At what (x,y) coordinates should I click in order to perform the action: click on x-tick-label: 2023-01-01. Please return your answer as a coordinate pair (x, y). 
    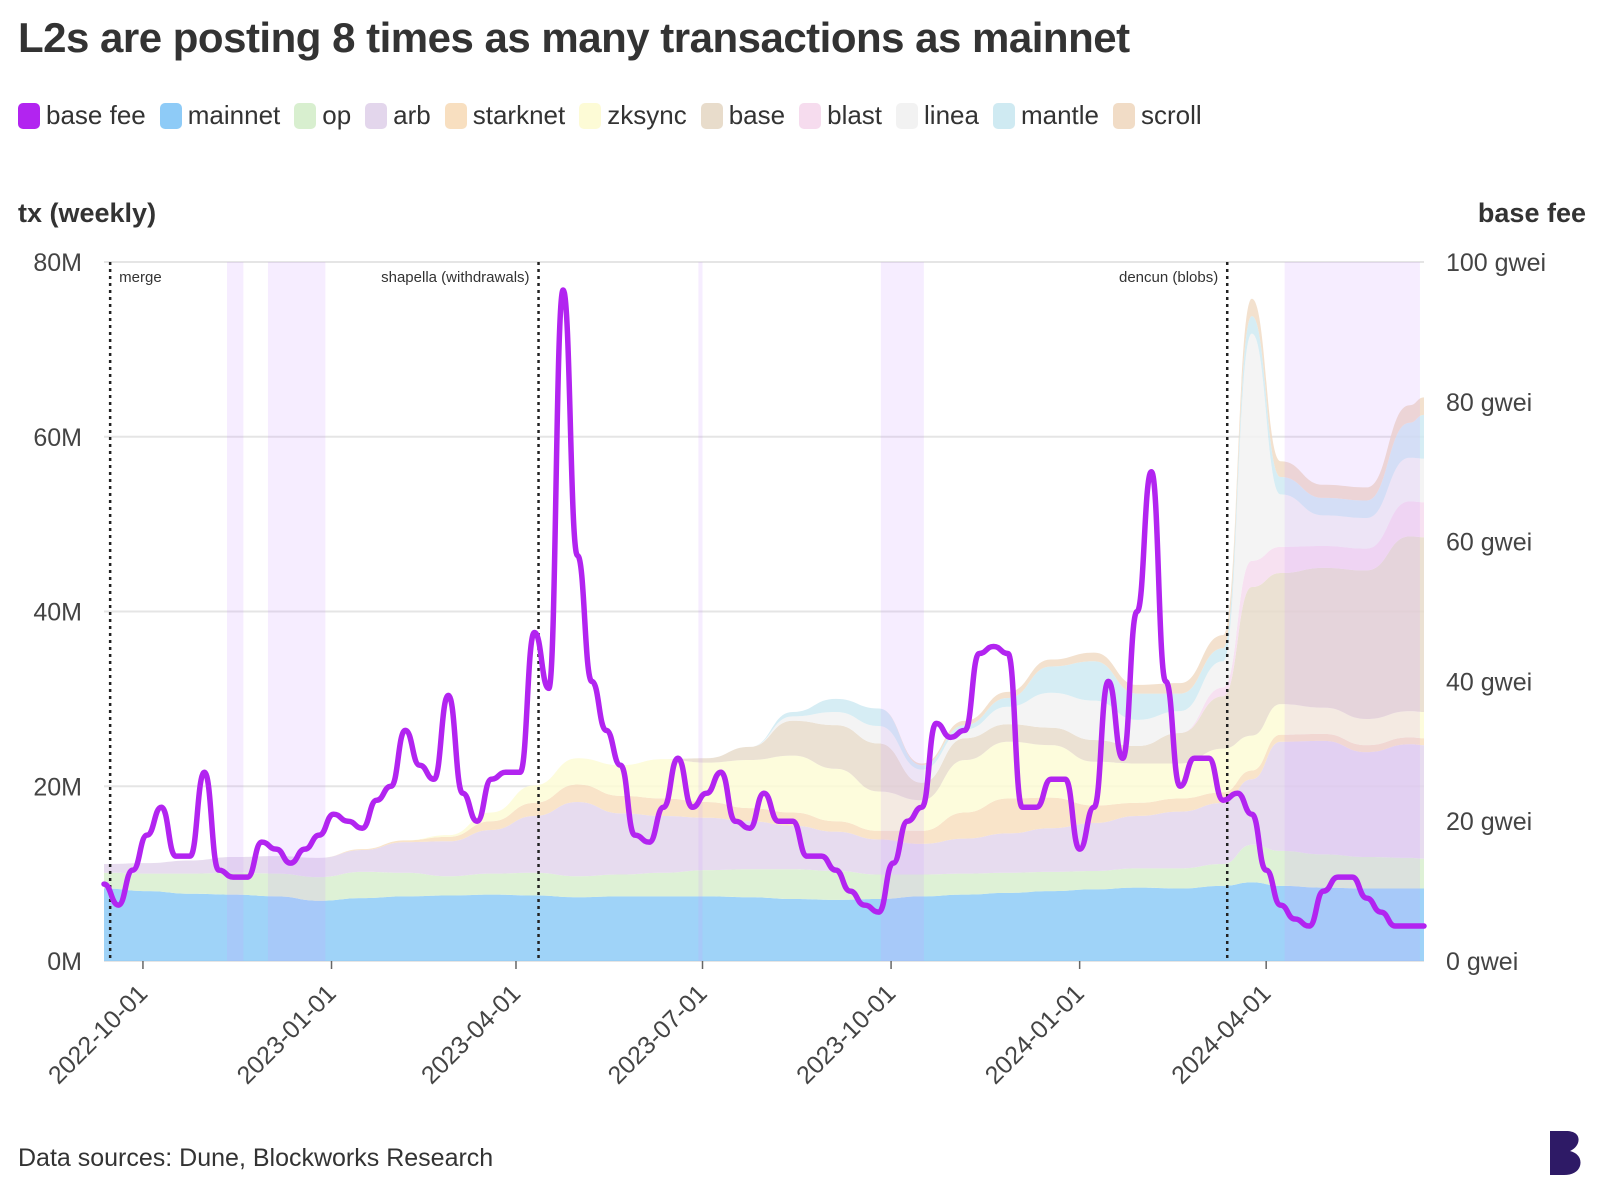
    Looking at the image, I should click on (287, 1034).